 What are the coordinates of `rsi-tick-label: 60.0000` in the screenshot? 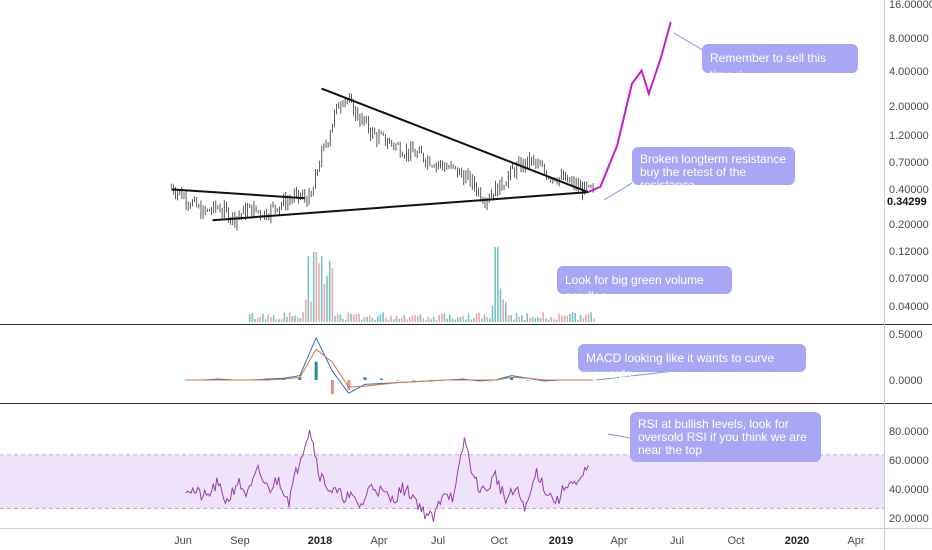 It's located at (909, 461).